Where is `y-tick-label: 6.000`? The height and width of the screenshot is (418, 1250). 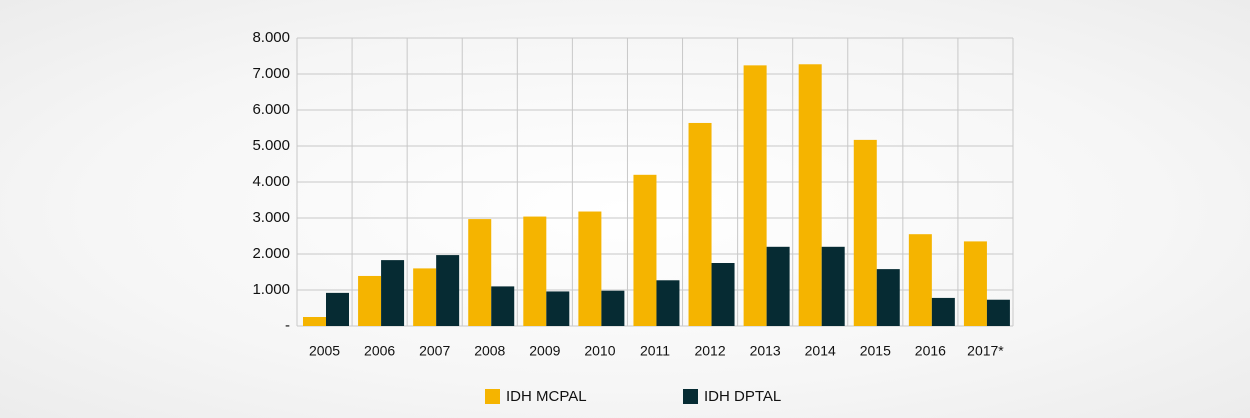 y-tick-label: 6.000 is located at coordinates (271, 109).